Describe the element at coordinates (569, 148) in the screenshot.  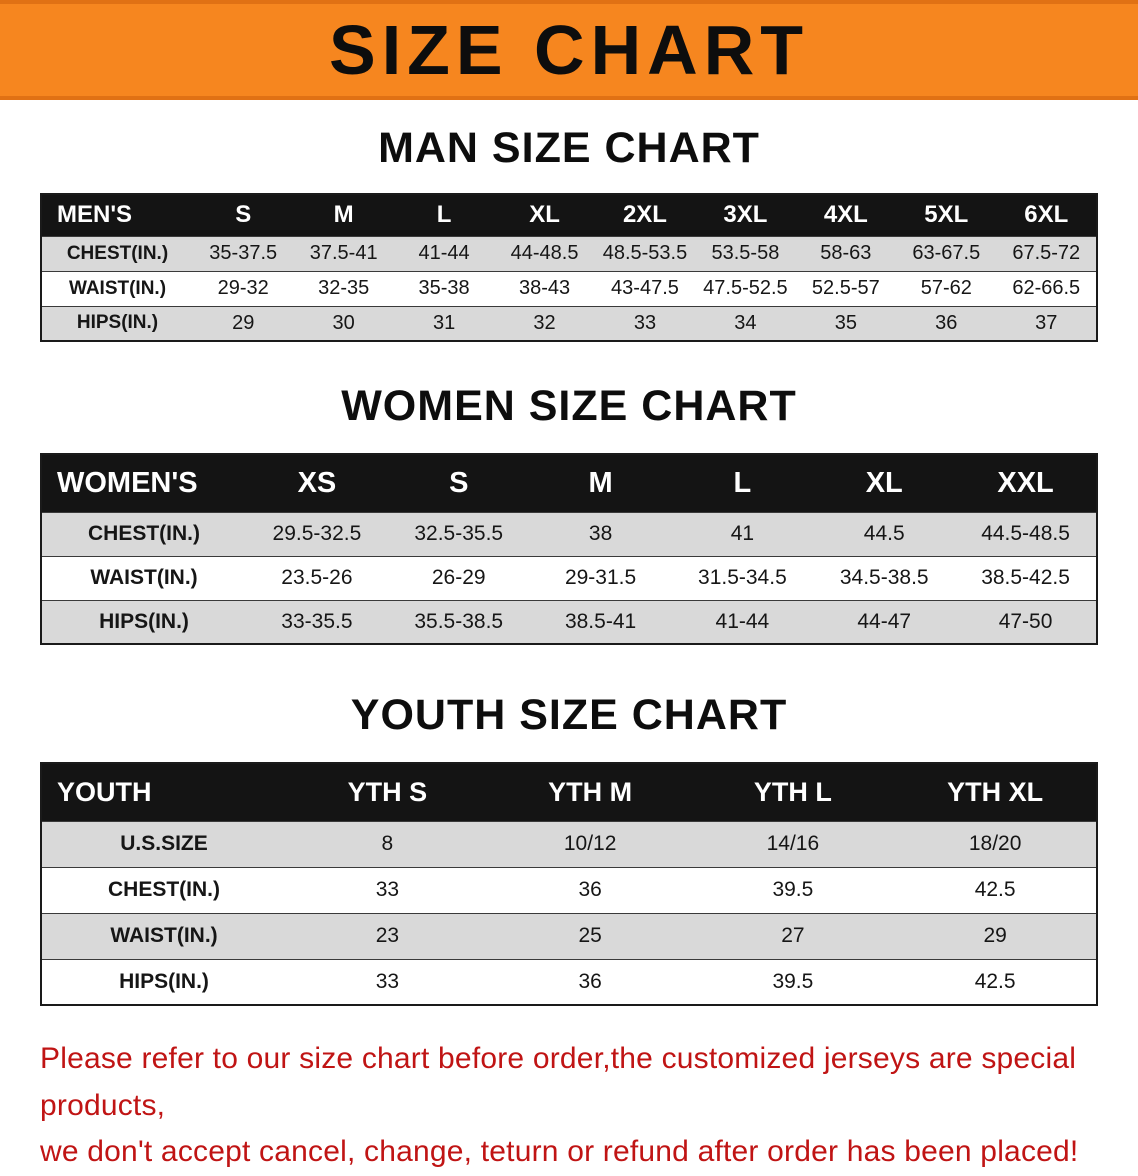
I see `men-section-heading: MAN SIZE CHART` at that location.